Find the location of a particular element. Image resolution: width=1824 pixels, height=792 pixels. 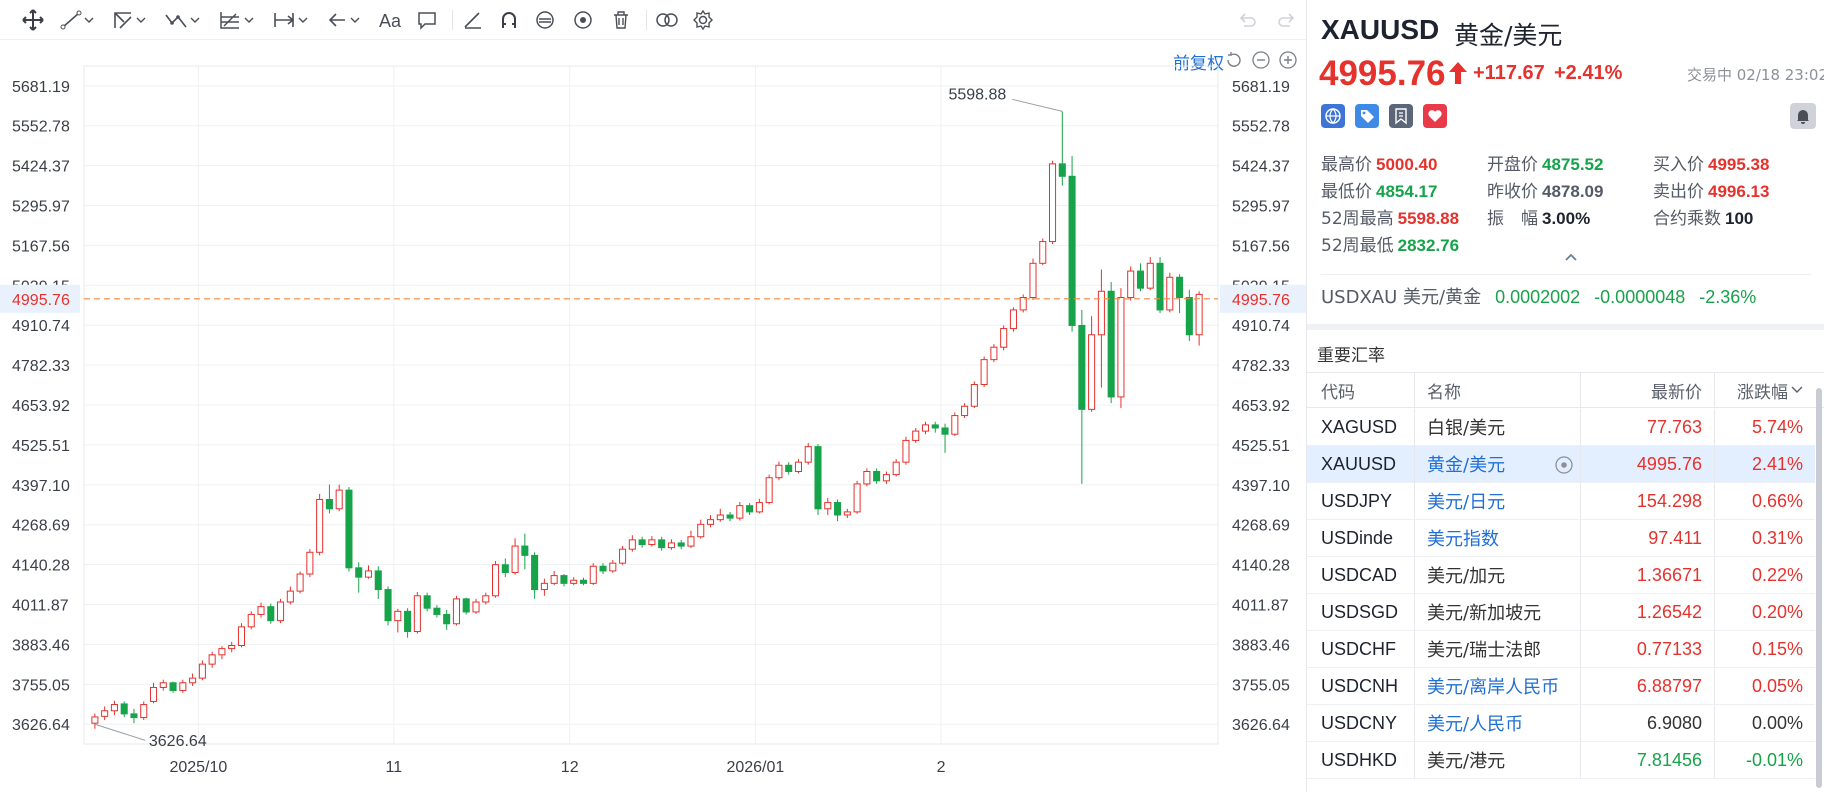

channel-tool-icon is located at coordinates (129, 20).